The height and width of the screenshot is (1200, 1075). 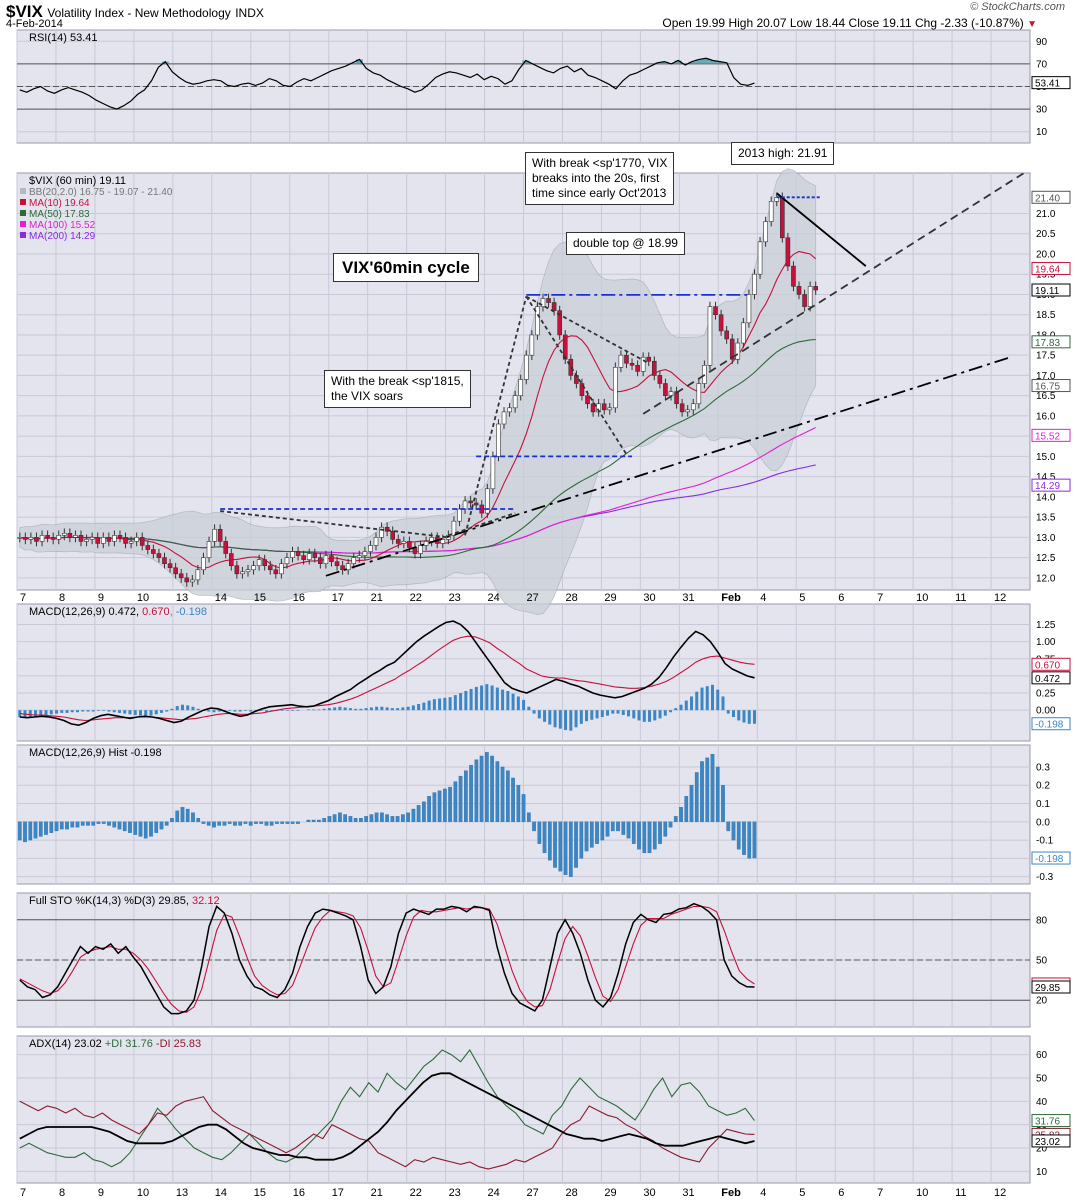 What do you see at coordinates (841, 598) in the screenshot?
I see `x-axis-label: 6` at bounding box center [841, 598].